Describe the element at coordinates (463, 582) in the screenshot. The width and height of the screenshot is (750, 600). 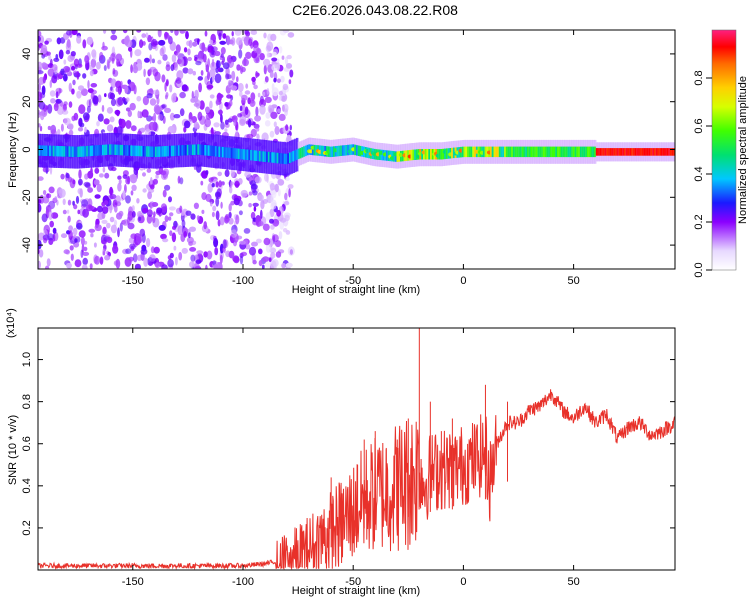
I see `snr-x-tick-label: 0` at that location.